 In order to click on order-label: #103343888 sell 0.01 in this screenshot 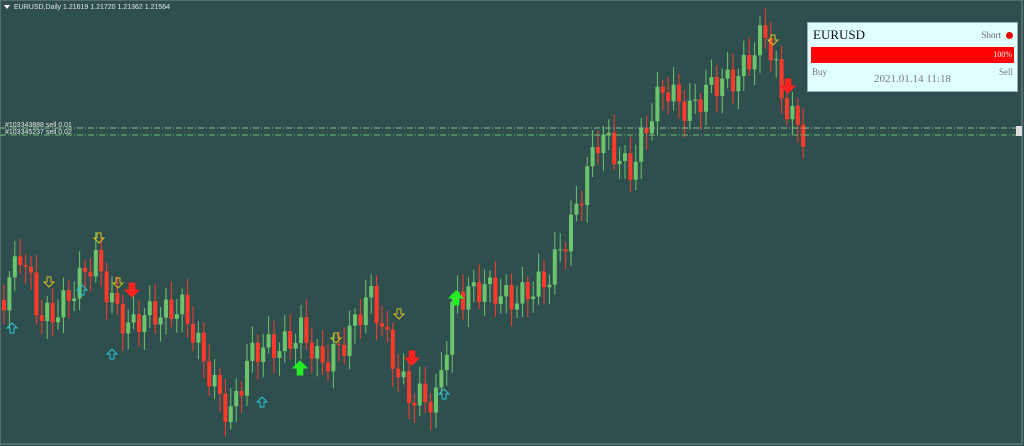, I will do `click(38, 125)`.